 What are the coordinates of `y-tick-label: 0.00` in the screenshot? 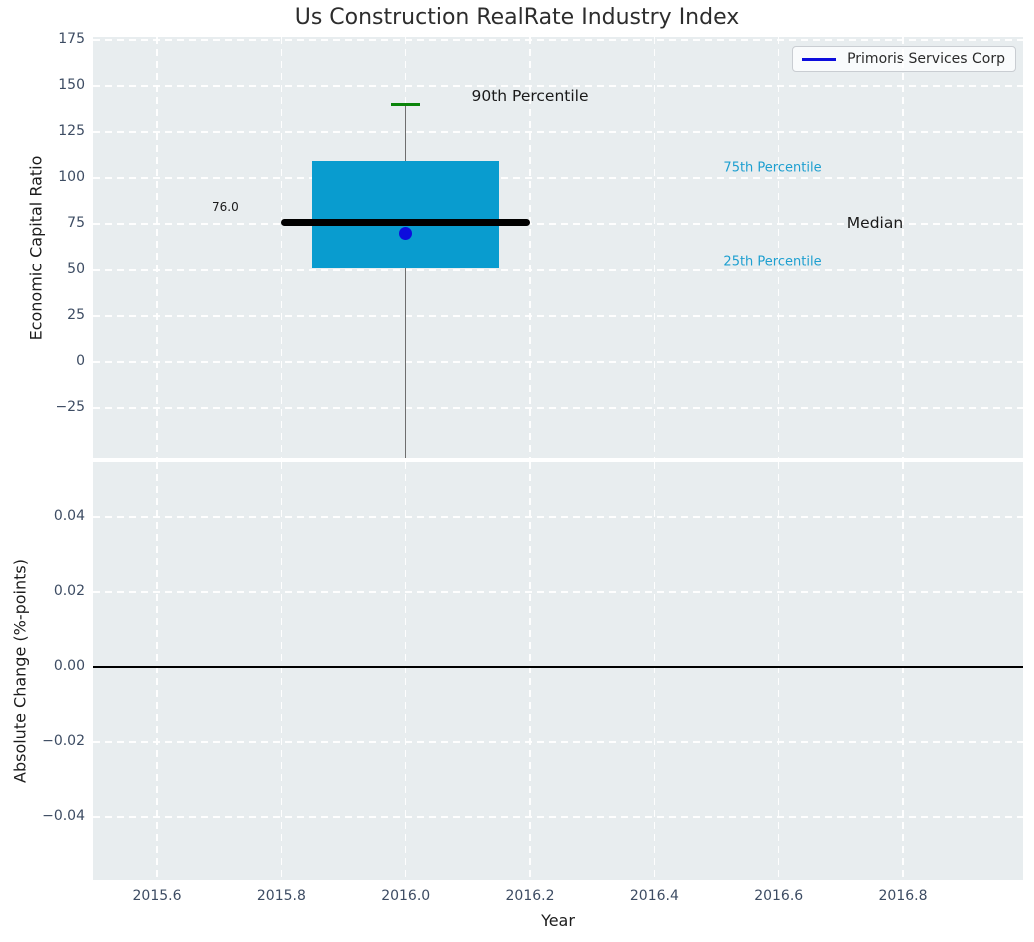 It's located at (69, 666).